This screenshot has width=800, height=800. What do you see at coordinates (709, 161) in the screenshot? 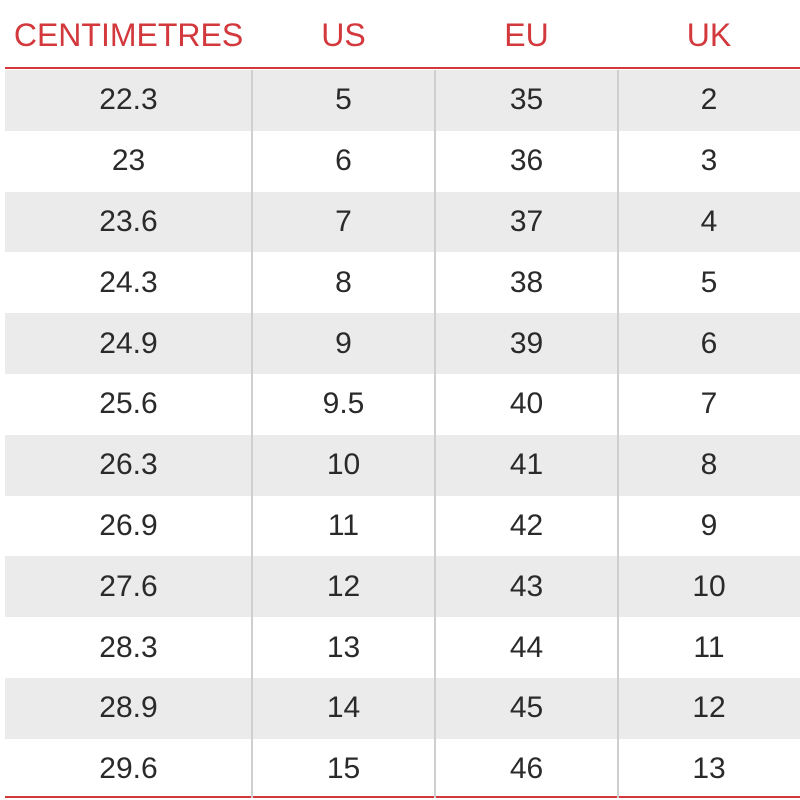
I see `table-cell: 3` at bounding box center [709, 161].